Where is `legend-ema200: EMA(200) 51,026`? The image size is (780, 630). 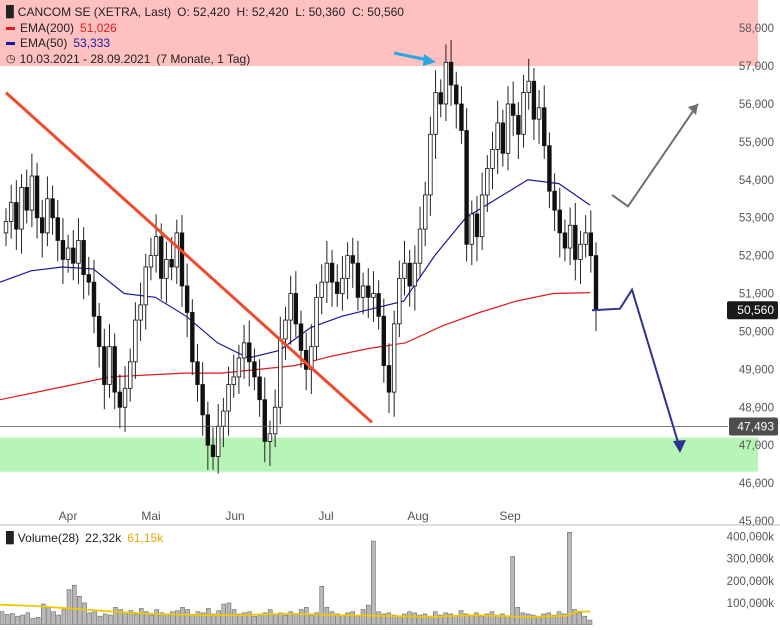
legend-ema200: EMA(200) 51,026 is located at coordinates (205, 29).